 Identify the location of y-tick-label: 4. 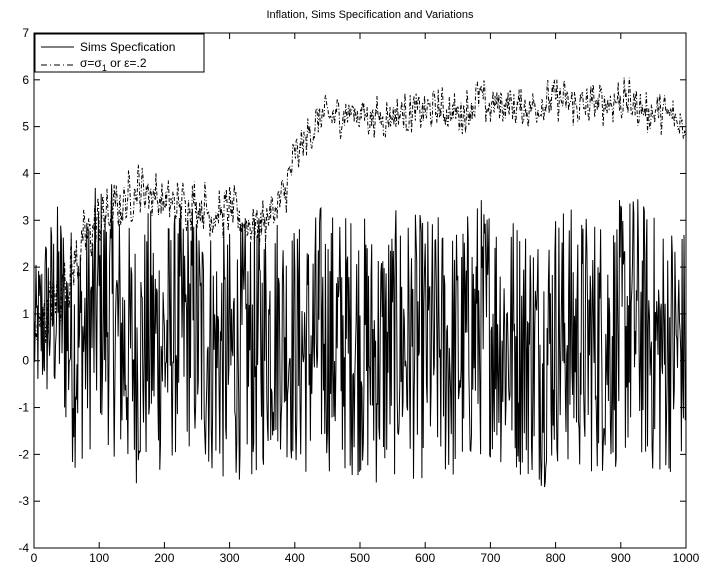
(25, 173).